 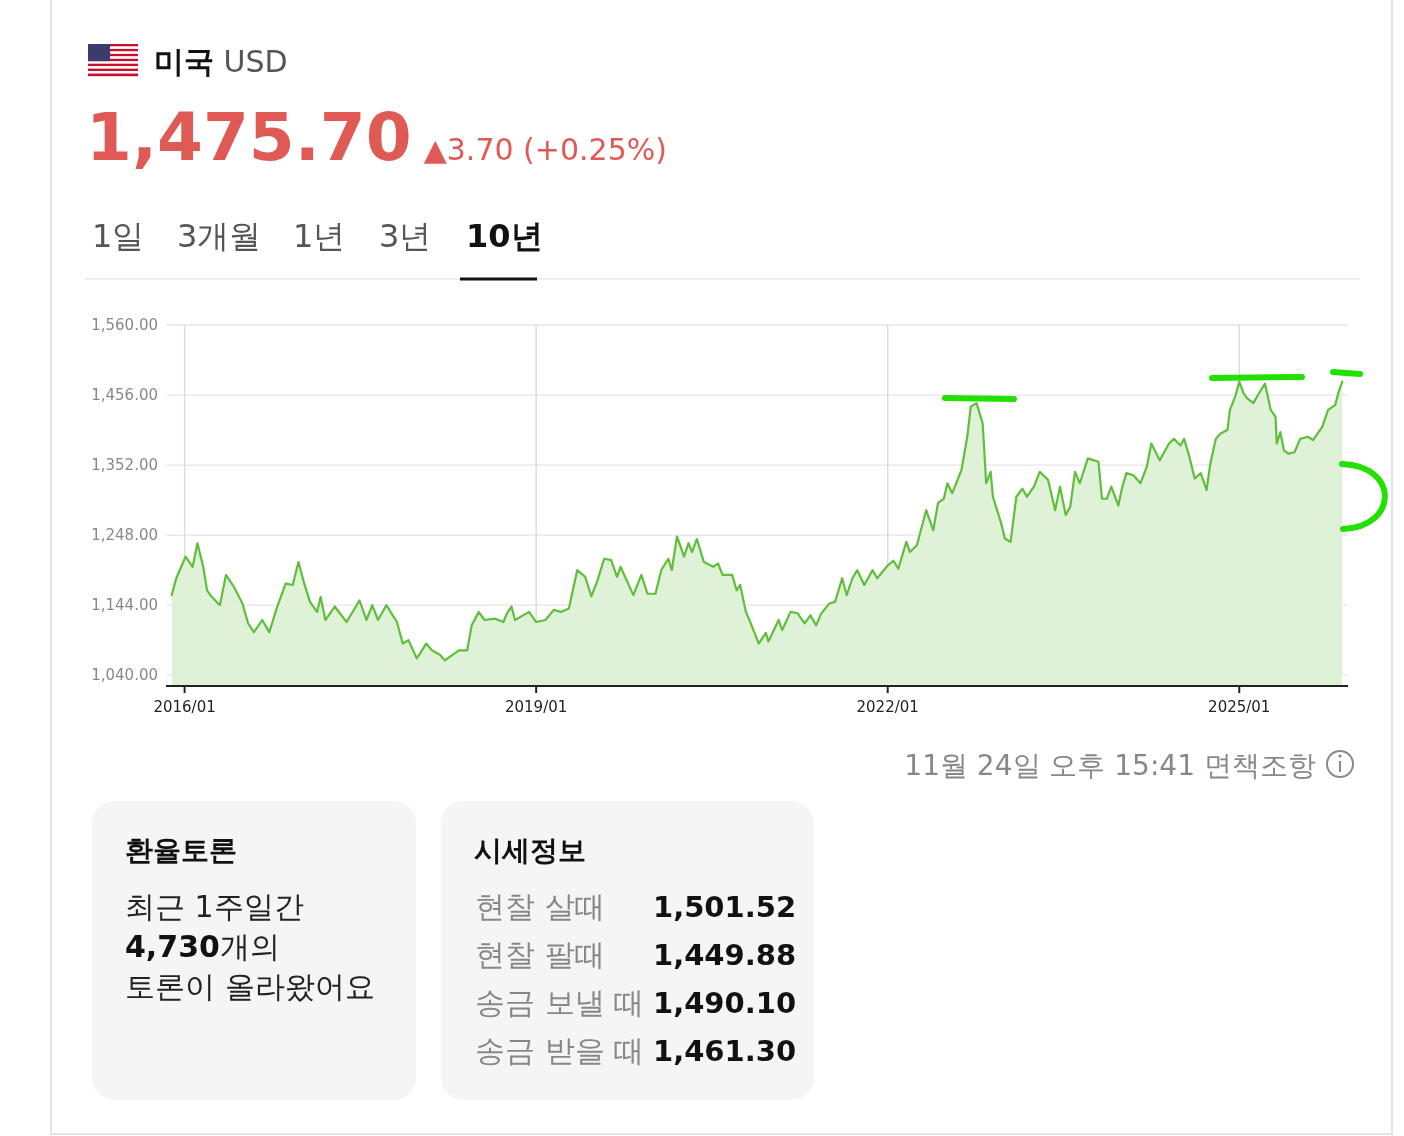 I want to click on text: 1,449.88, so click(x=725, y=955).